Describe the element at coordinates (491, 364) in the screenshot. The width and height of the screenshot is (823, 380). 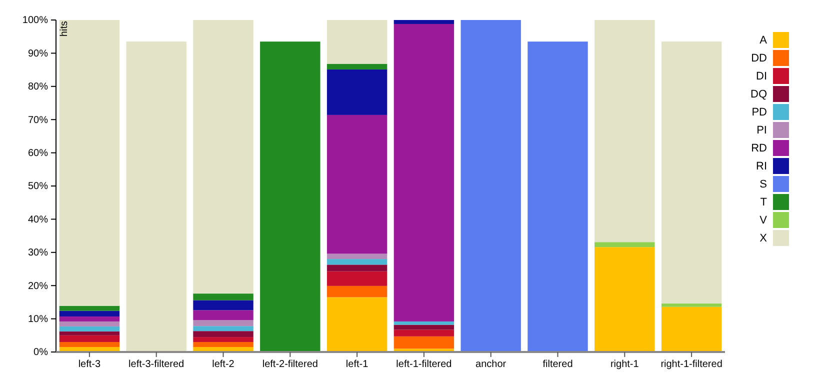
I see `x-tick-label: anchor` at that location.